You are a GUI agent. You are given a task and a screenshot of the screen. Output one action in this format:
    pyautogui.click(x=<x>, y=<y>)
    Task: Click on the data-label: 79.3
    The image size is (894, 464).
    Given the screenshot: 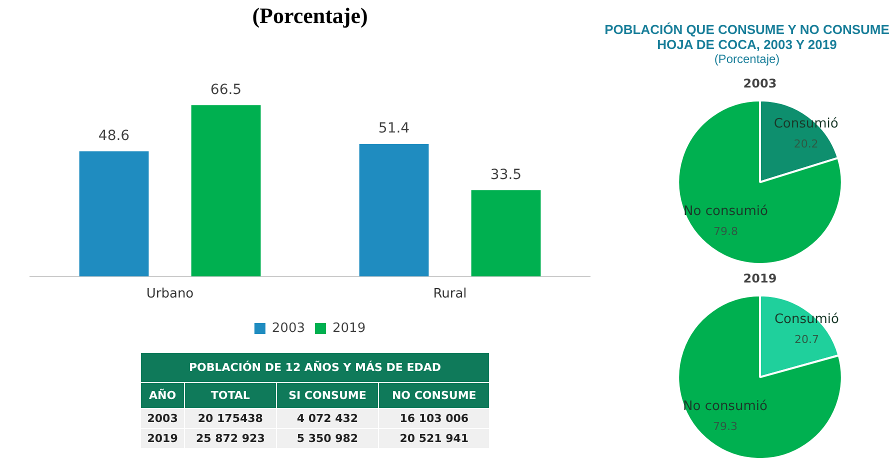 What is the action you would take?
    pyautogui.click(x=725, y=426)
    